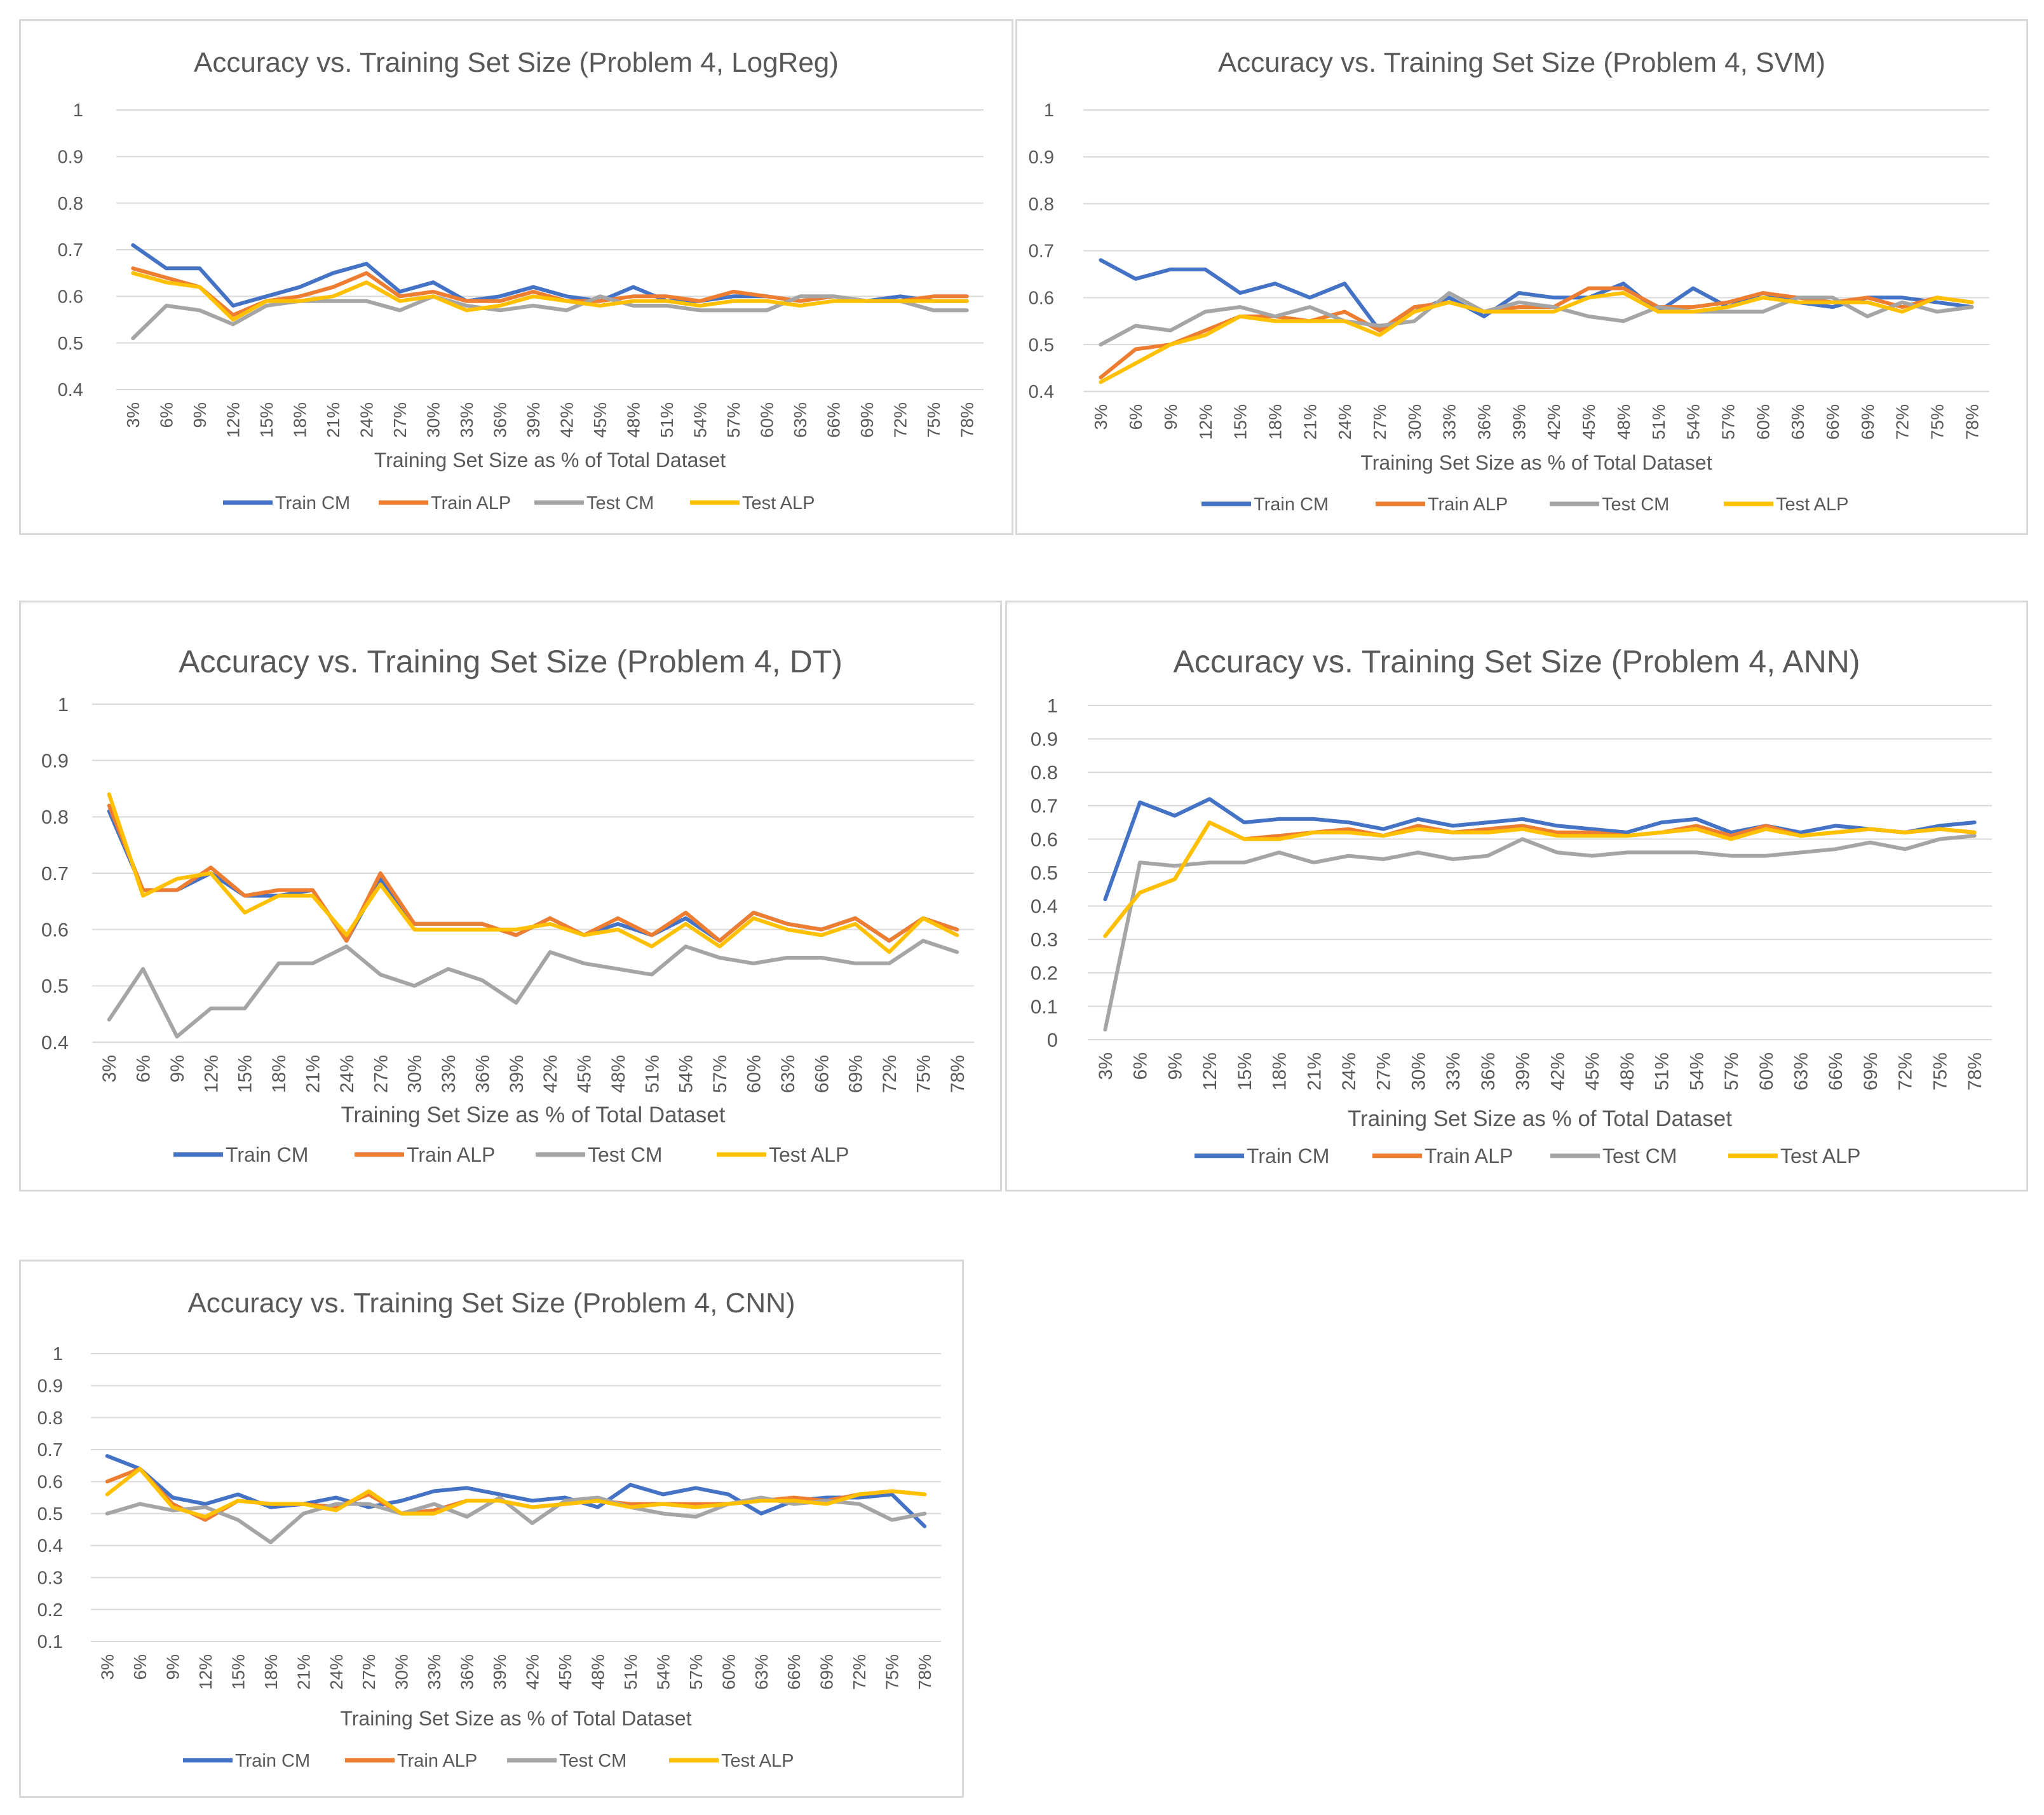 The image size is (2044, 1815). Describe the element at coordinates (1245, 1071) in the screenshot. I see `x-tick-label: 15%` at that location.